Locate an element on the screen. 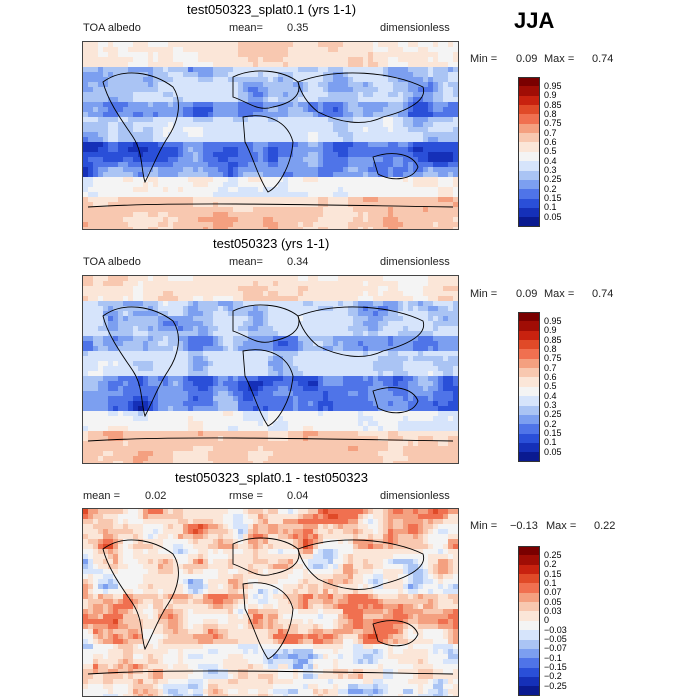 The image size is (700, 700). panel-3-rmse-label: rmse = is located at coordinates (246, 496).